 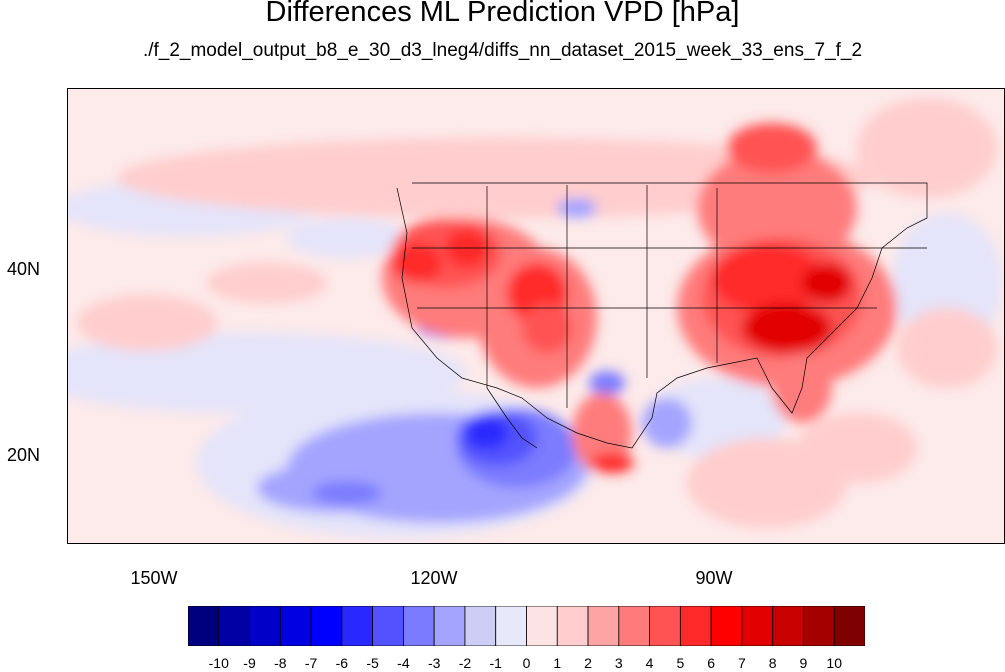 I want to click on colorbar-tick-label: 6, so click(x=711, y=663).